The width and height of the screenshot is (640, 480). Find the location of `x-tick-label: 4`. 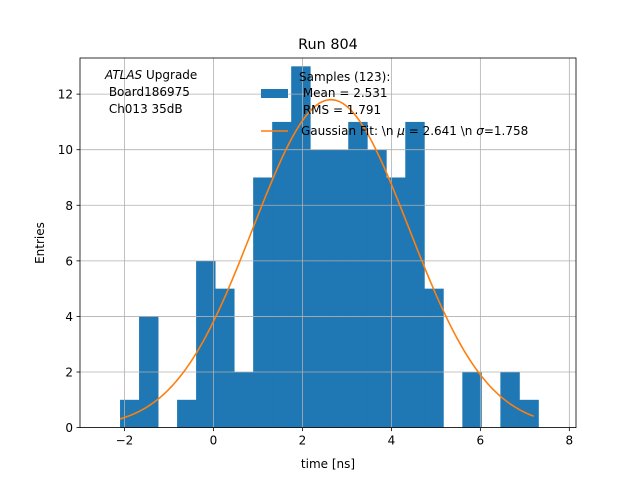

x-tick-label: 4 is located at coordinates (392, 441).